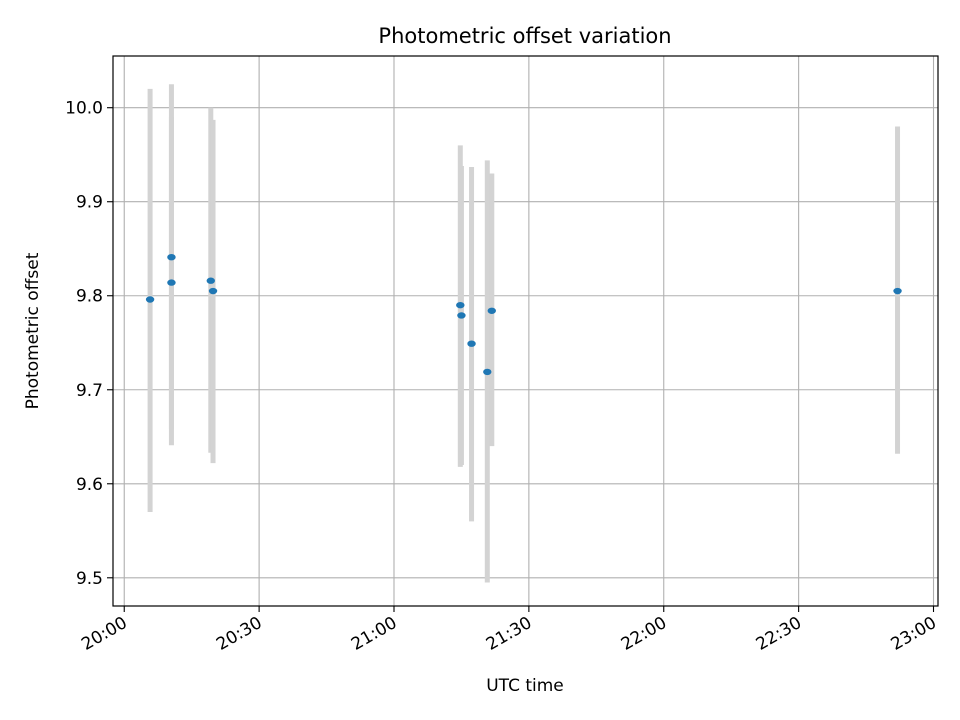 The height and width of the screenshot is (720, 960). I want to click on y-tick-label: 9.7, so click(89, 391).